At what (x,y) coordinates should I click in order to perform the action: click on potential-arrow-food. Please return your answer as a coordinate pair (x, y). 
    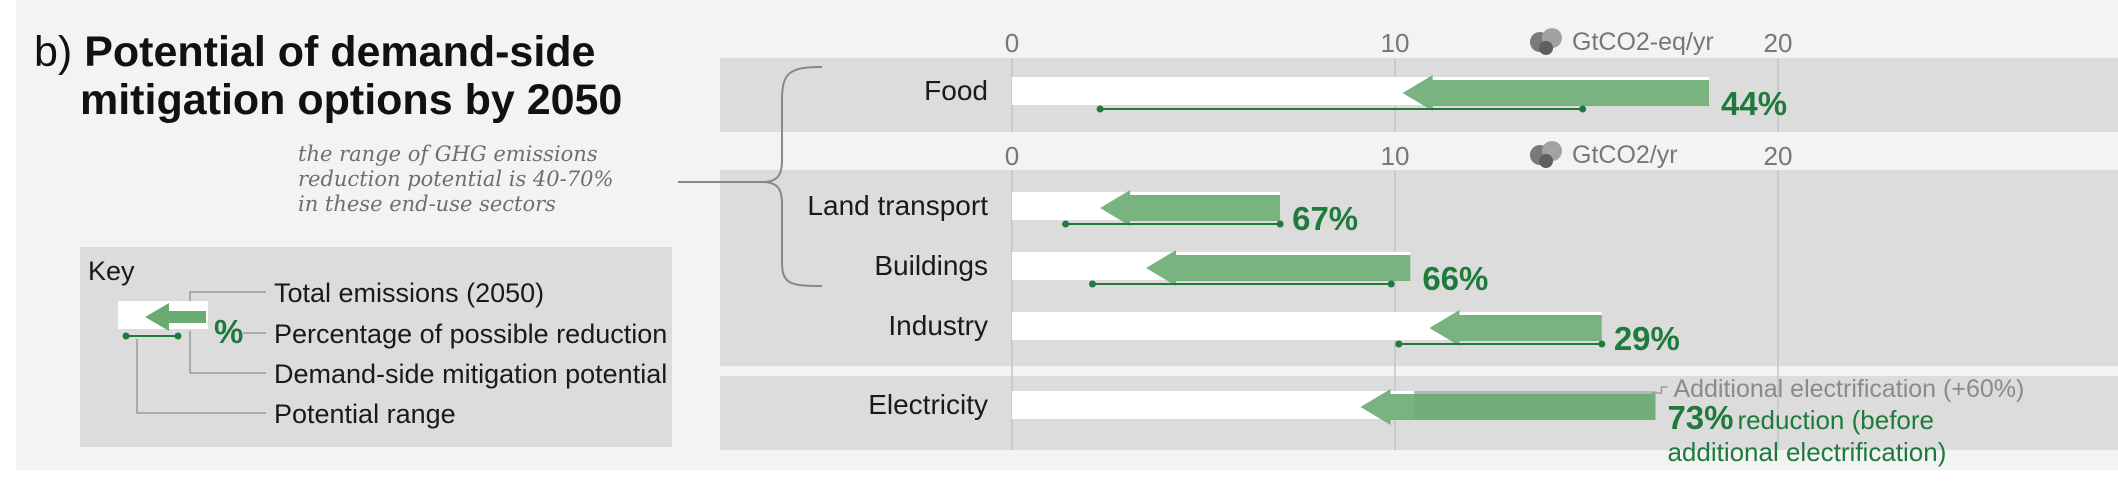
    Looking at the image, I should click on (1556, 93).